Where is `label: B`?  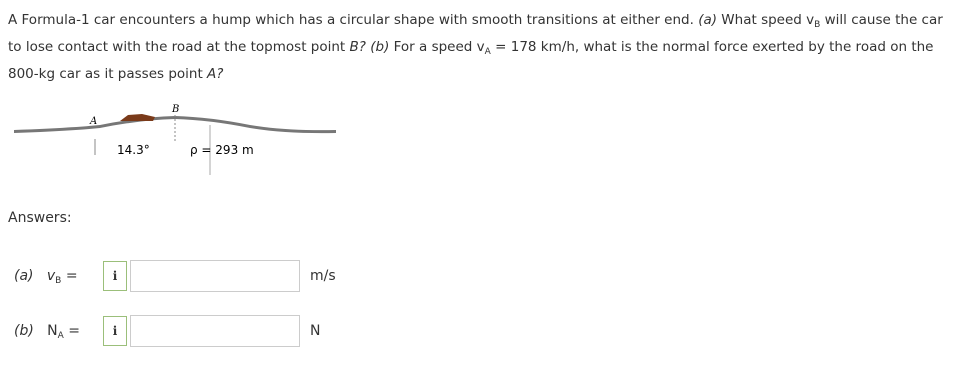
label: B is located at coordinates (175, 109).